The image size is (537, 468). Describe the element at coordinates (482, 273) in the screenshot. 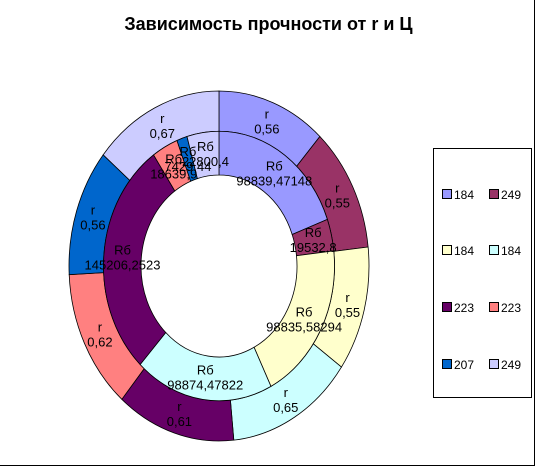

I see `legend: 184 249 184 184 223 223 207 249` at that location.